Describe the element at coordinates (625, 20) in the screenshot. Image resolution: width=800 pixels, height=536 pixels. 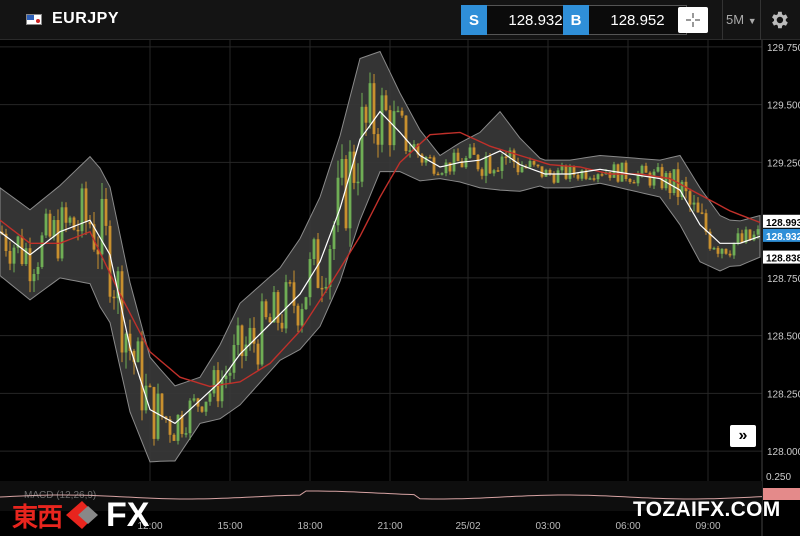
I see `buy-quote-button: B 128.952` at that location.